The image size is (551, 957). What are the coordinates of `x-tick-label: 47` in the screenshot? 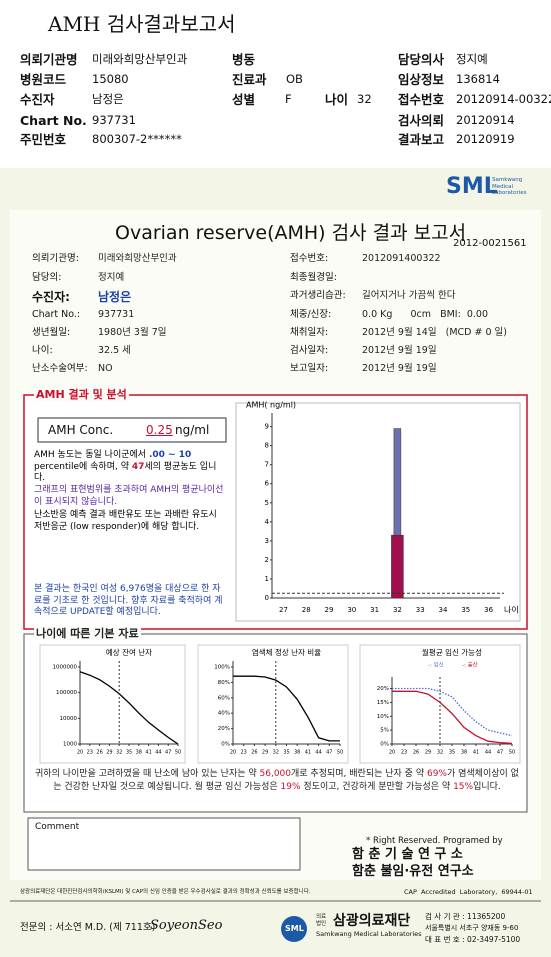 It's located at (329, 753).